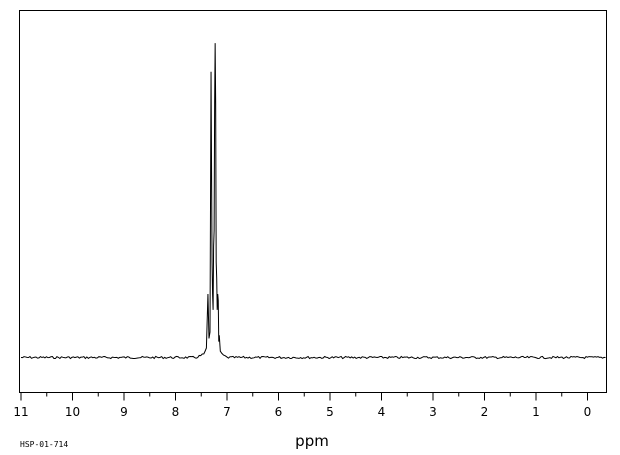 This screenshot has width=620, height=455. Describe the element at coordinates (382, 412) in the screenshot. I see `tick-label: 4` at that location.